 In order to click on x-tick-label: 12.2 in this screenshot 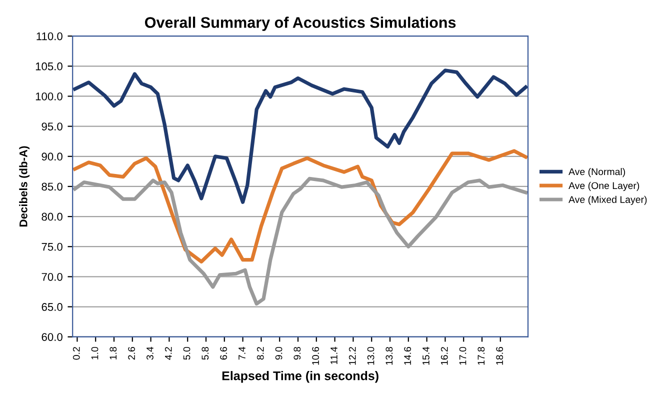, I will do `click(352, 356)`.